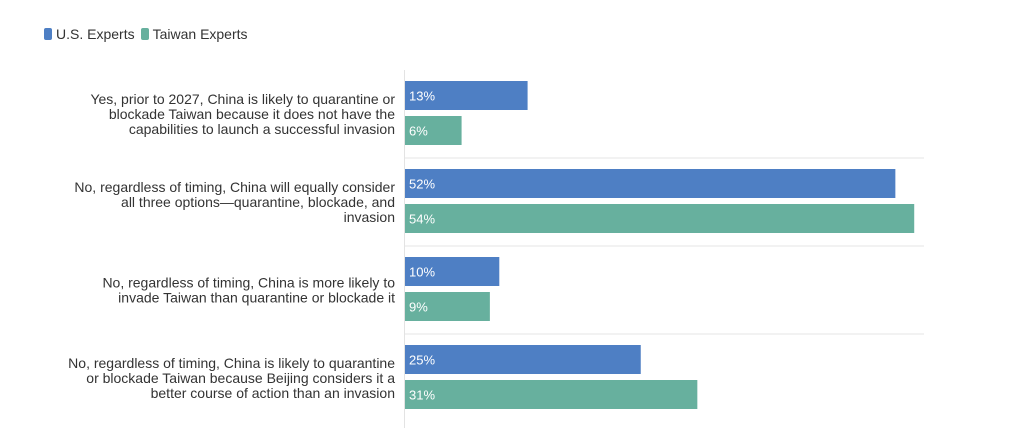 The width and height of the screenshot is (1023, 434). I want to click on bar-value-label: 6%, so click(418, 131).